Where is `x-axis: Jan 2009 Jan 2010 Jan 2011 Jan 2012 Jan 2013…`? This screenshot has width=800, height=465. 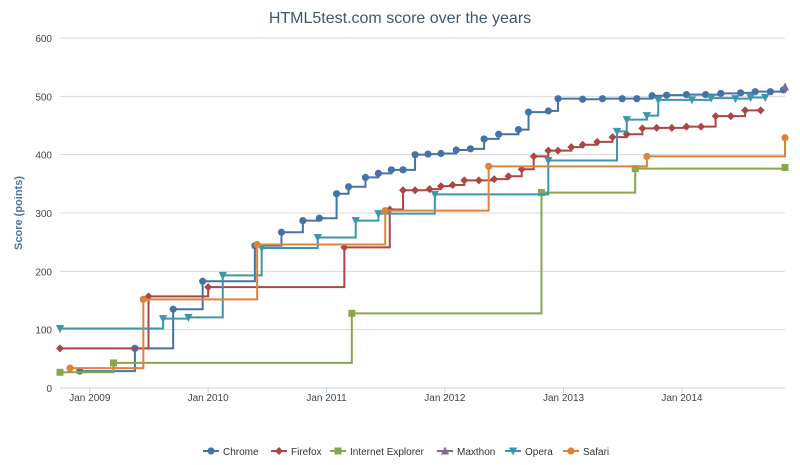
x-axis: Jan 2009 Jan 2010 Jan 2011 Jan 2012 Jan 2013… is located at coordinates (386, 396).